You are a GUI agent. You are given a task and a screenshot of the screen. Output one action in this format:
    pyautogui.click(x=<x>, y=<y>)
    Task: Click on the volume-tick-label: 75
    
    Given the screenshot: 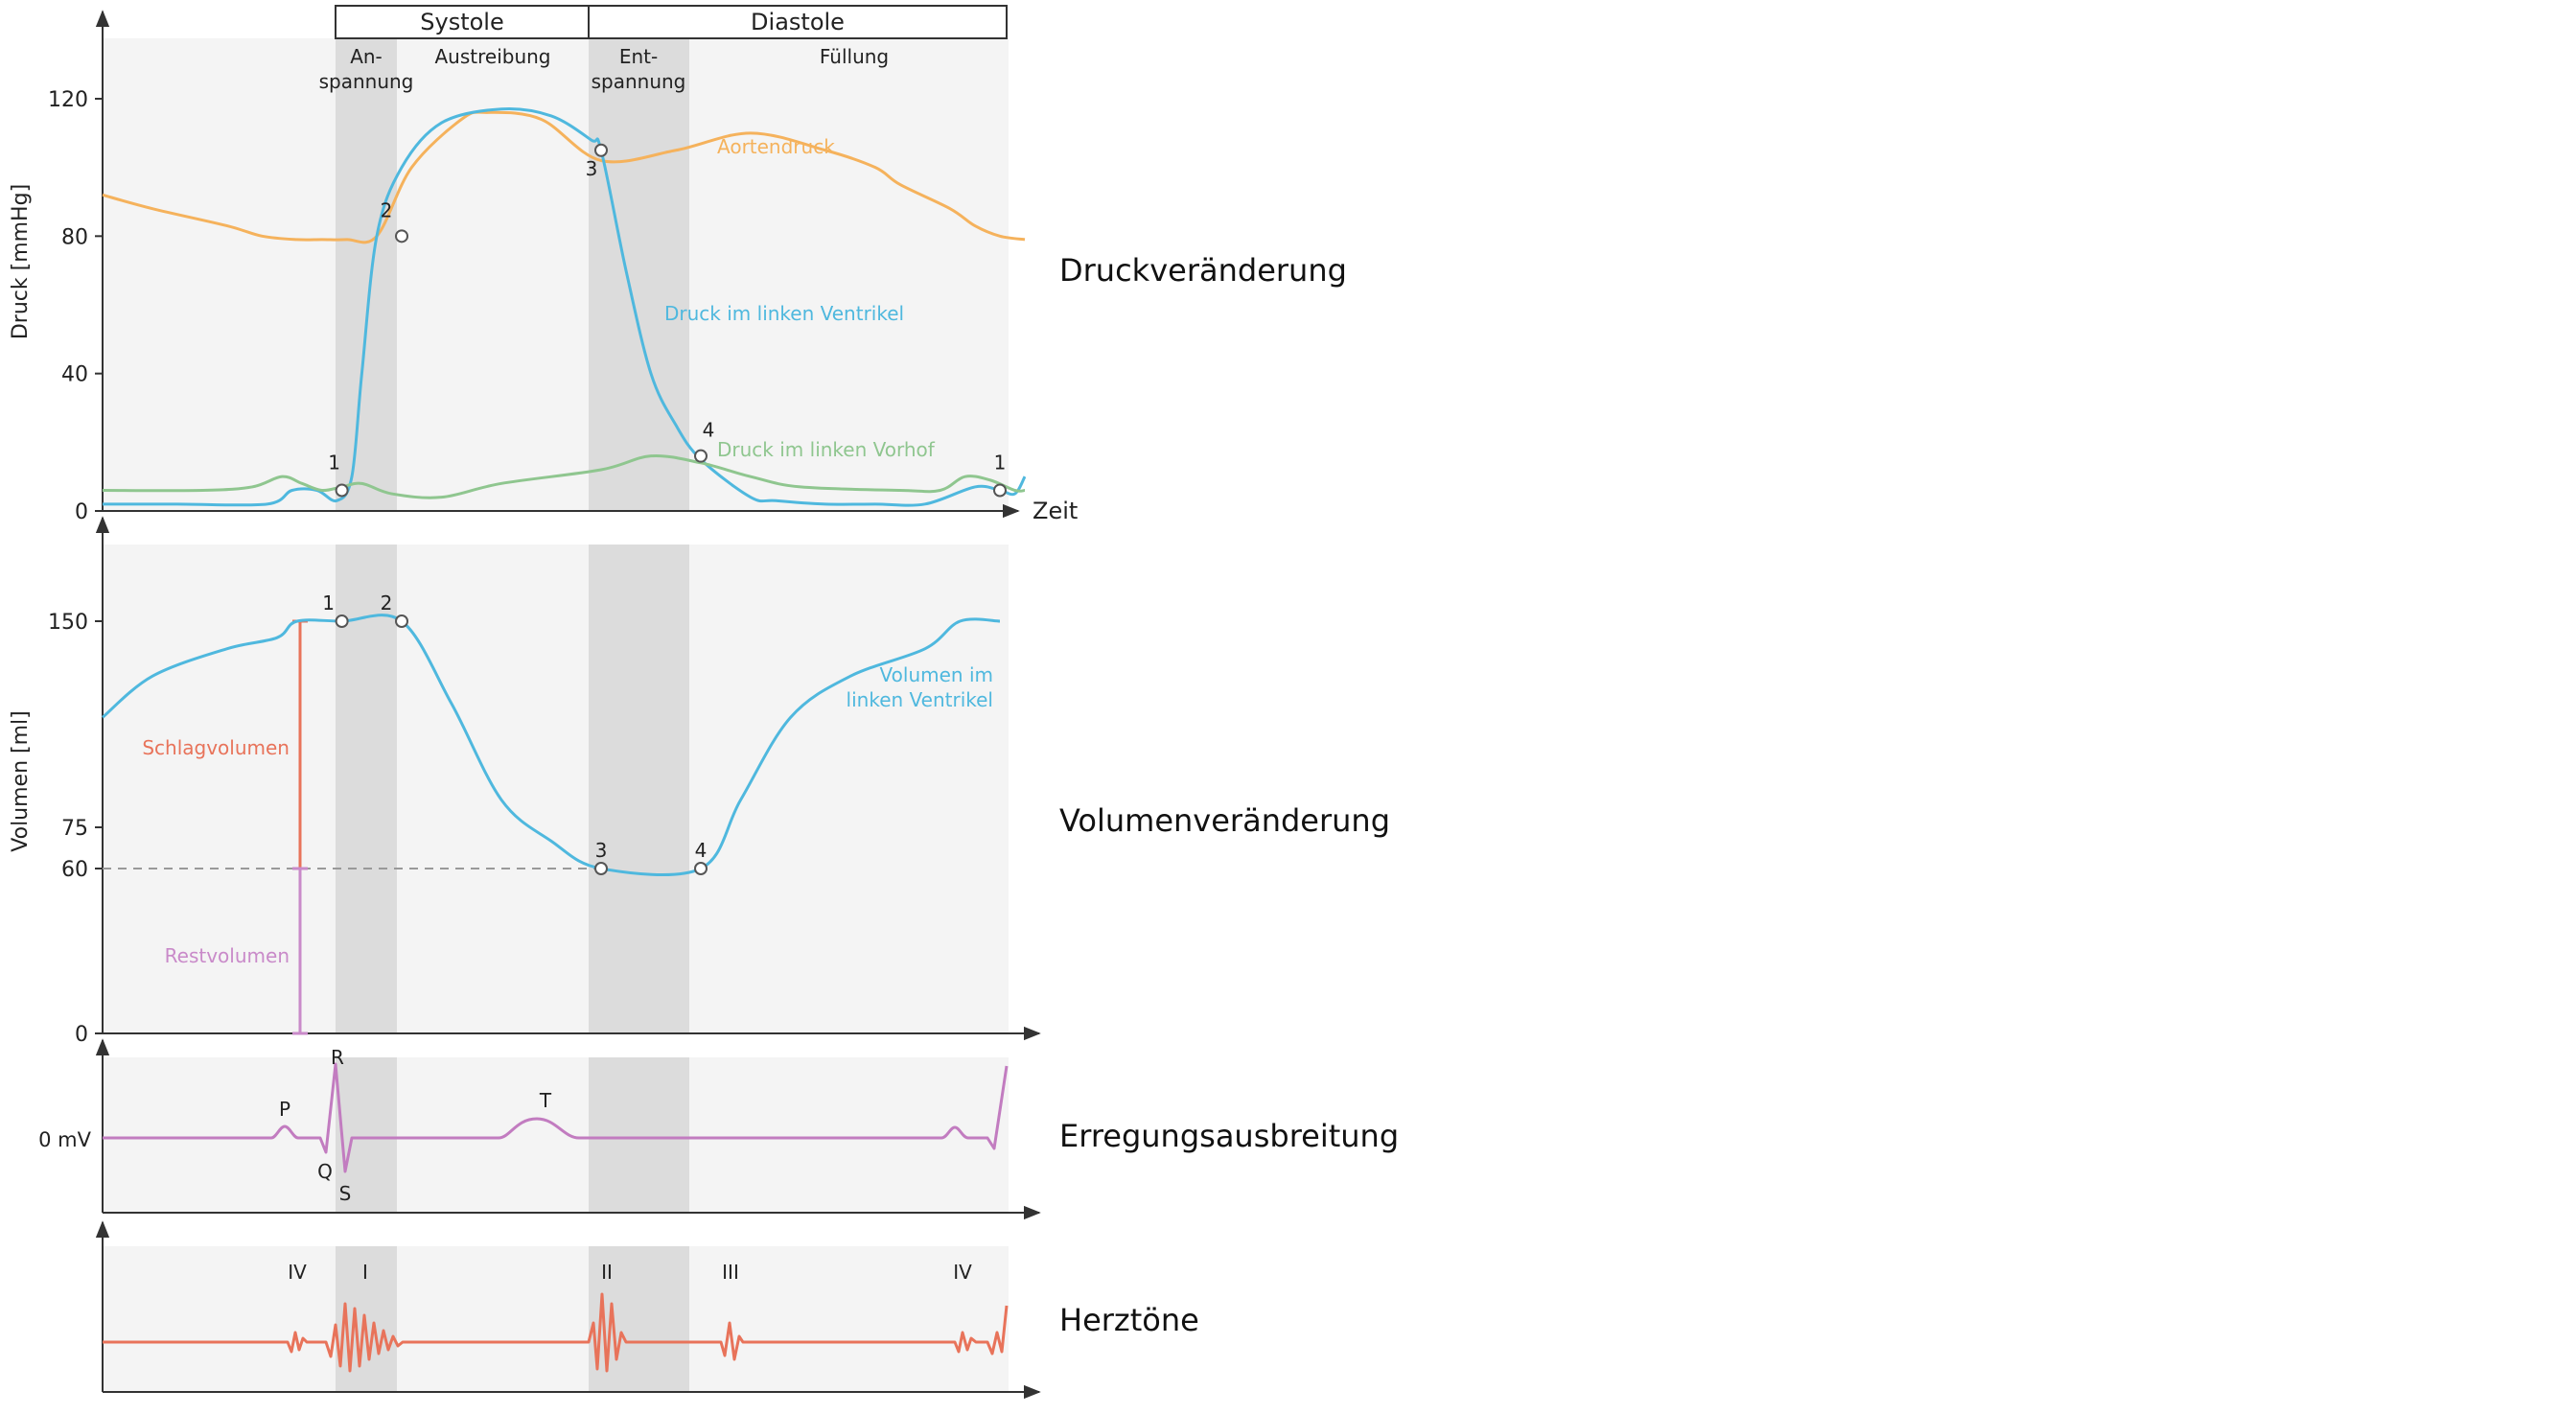 What is the action you would take?
    pyautogui.click(x=74, y=829)
    